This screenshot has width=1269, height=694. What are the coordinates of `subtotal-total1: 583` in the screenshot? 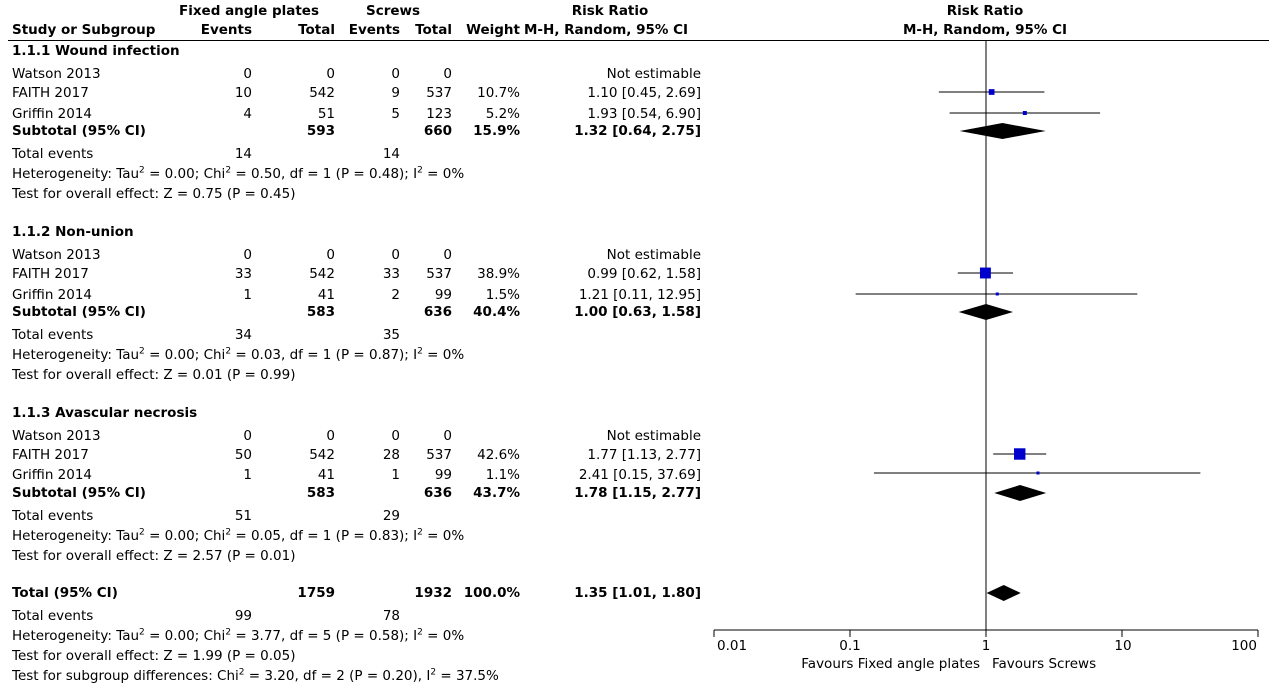 It's located at (320, 493).